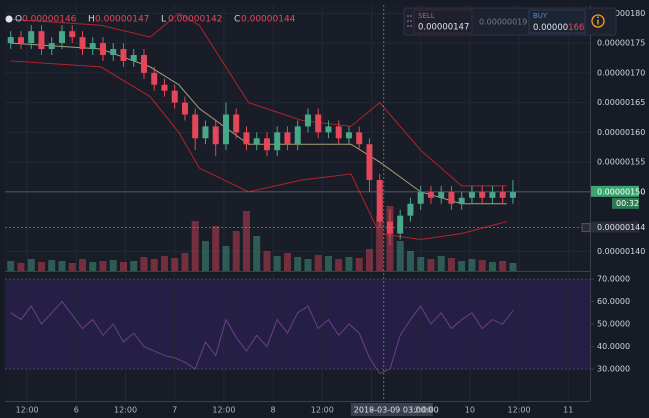 The height and width of the screenshot is (418, 649). I want to click on rsi-tick-label: 30.0000, so click(613, 369).